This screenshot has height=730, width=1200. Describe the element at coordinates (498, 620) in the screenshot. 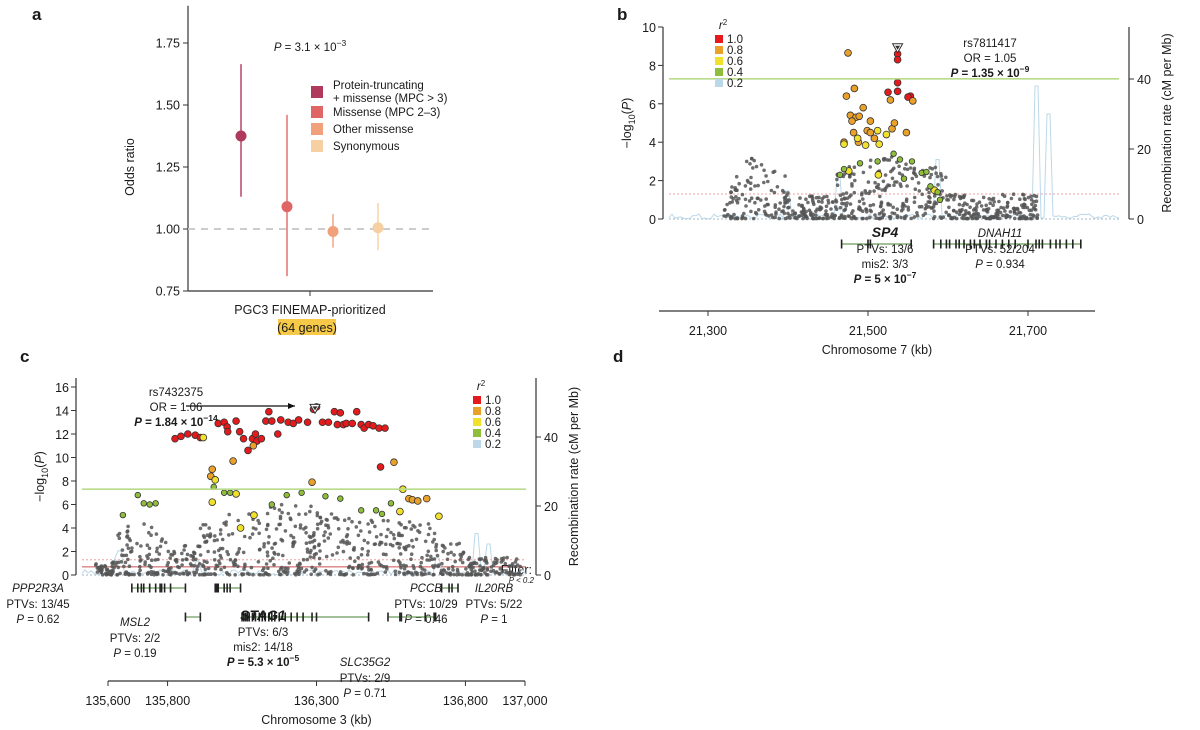

I see `p-value-text: = 1` at that location.